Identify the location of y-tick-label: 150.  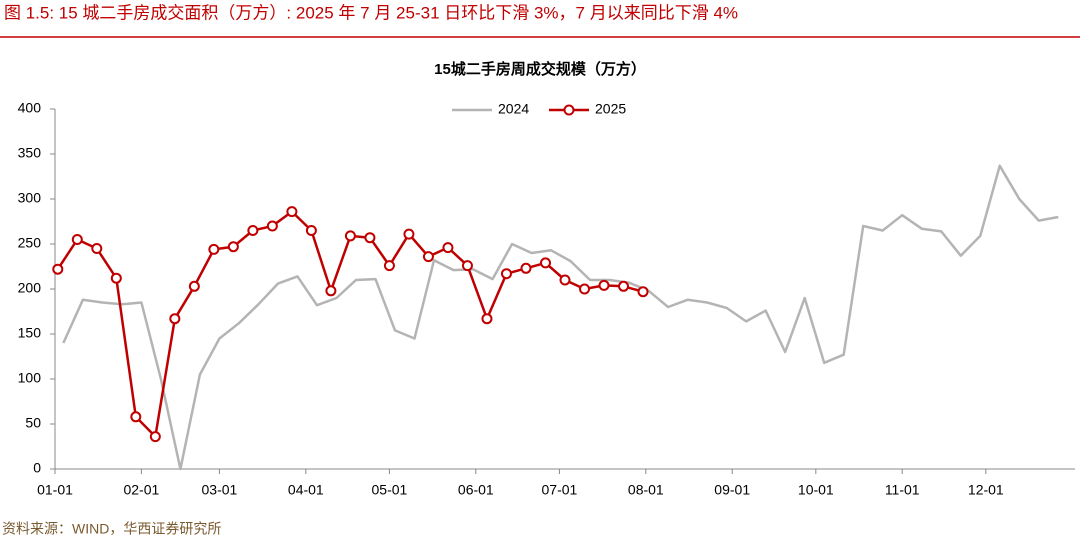
(30, 333).